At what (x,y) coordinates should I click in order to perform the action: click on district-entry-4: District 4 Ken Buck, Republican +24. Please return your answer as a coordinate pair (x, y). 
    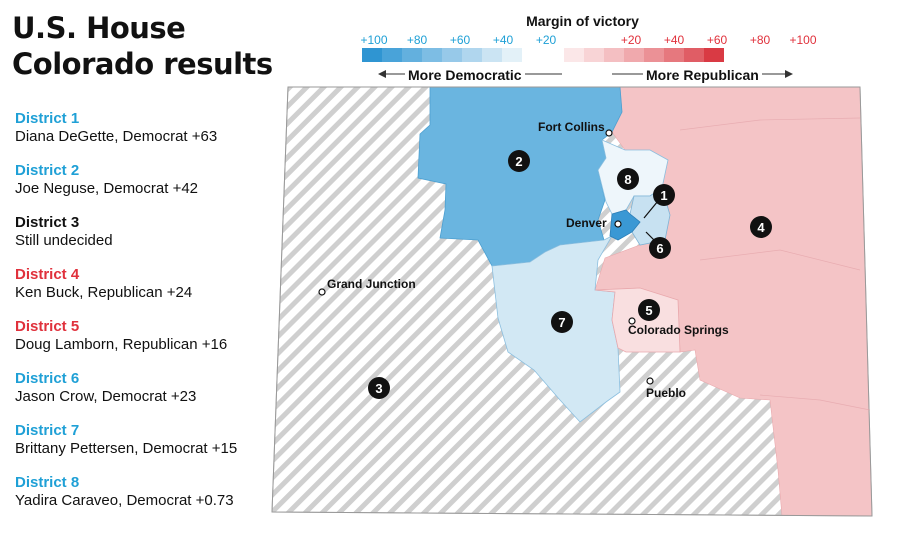
    Looking at the image, I should click on (150, 292).